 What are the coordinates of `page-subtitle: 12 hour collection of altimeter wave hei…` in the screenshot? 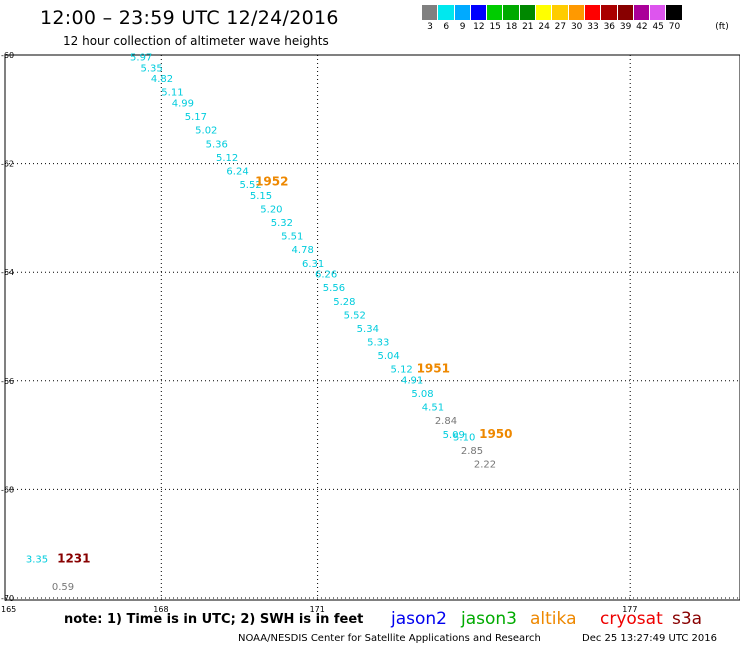 It's located at (196, 41).